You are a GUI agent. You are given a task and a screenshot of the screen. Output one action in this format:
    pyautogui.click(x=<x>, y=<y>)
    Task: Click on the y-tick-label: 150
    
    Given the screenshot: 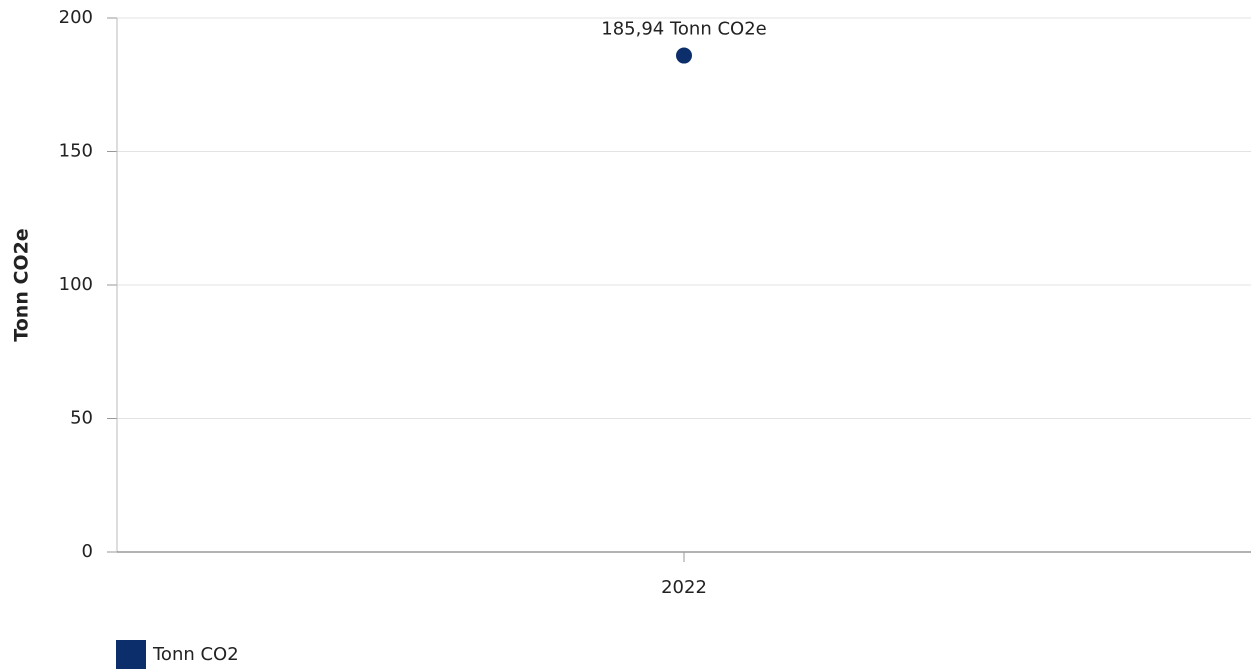 What is the action you would take?
    pyautogui.click(x=76, y=151)
    